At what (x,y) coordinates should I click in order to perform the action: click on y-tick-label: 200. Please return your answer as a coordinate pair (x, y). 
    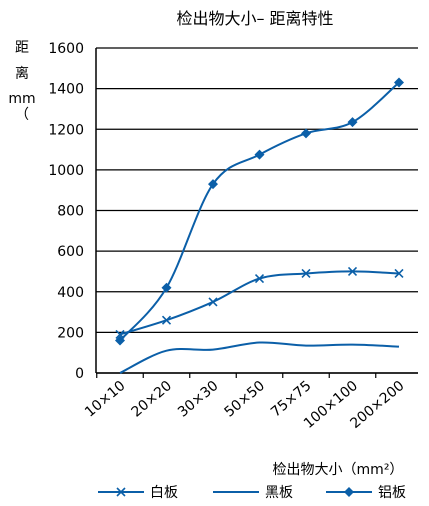
    Looking at the image, I should click on (70, 333).